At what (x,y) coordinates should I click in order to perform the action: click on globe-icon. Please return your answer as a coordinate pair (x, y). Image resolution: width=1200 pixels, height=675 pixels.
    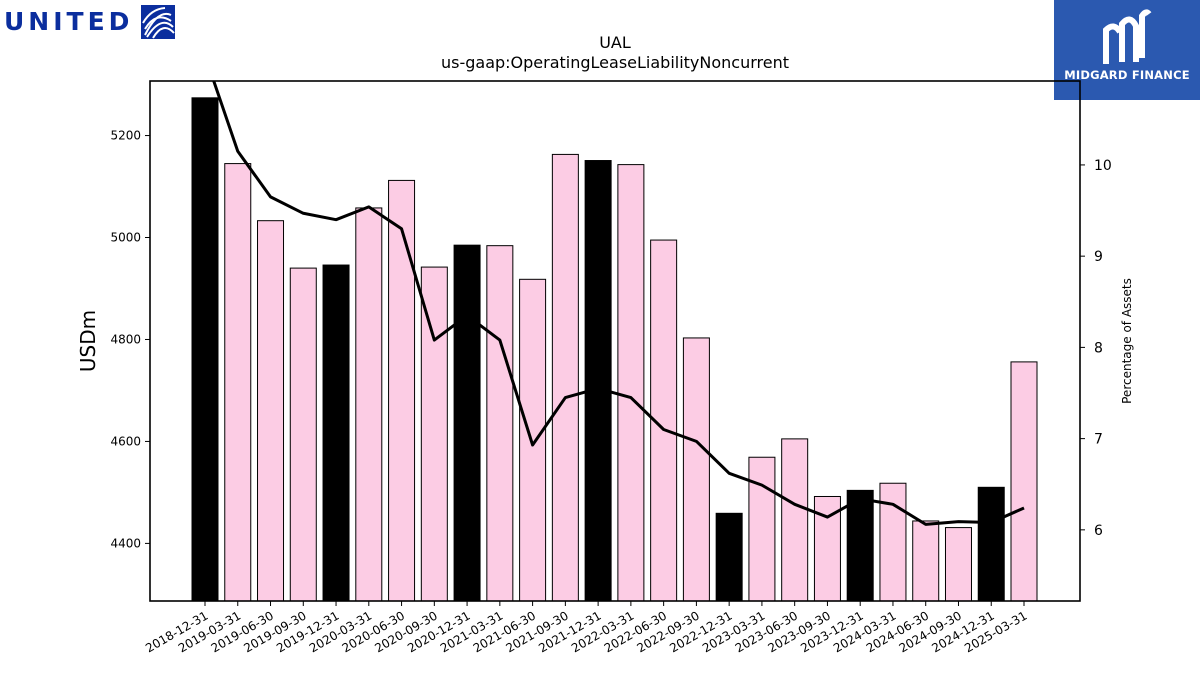
    Looking at the image, I should click on (158, 22).